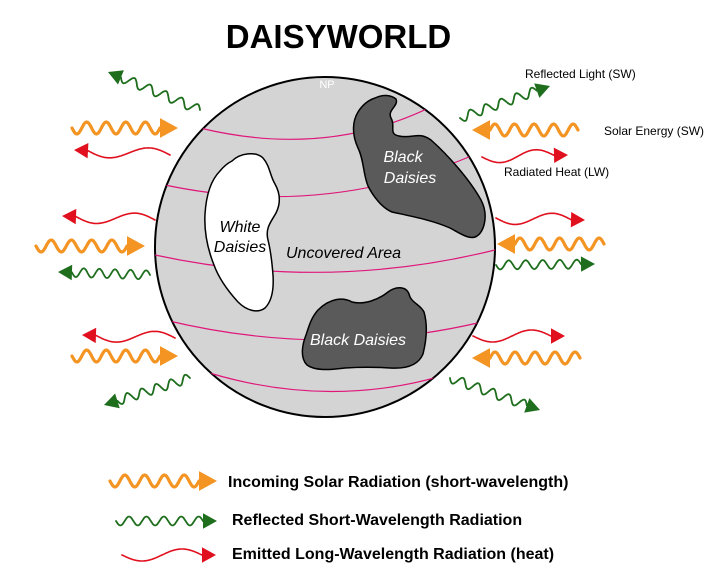 The image size is (727, 585). I want to click on diagram-title: DAISYWORLD, so click(338, 36).